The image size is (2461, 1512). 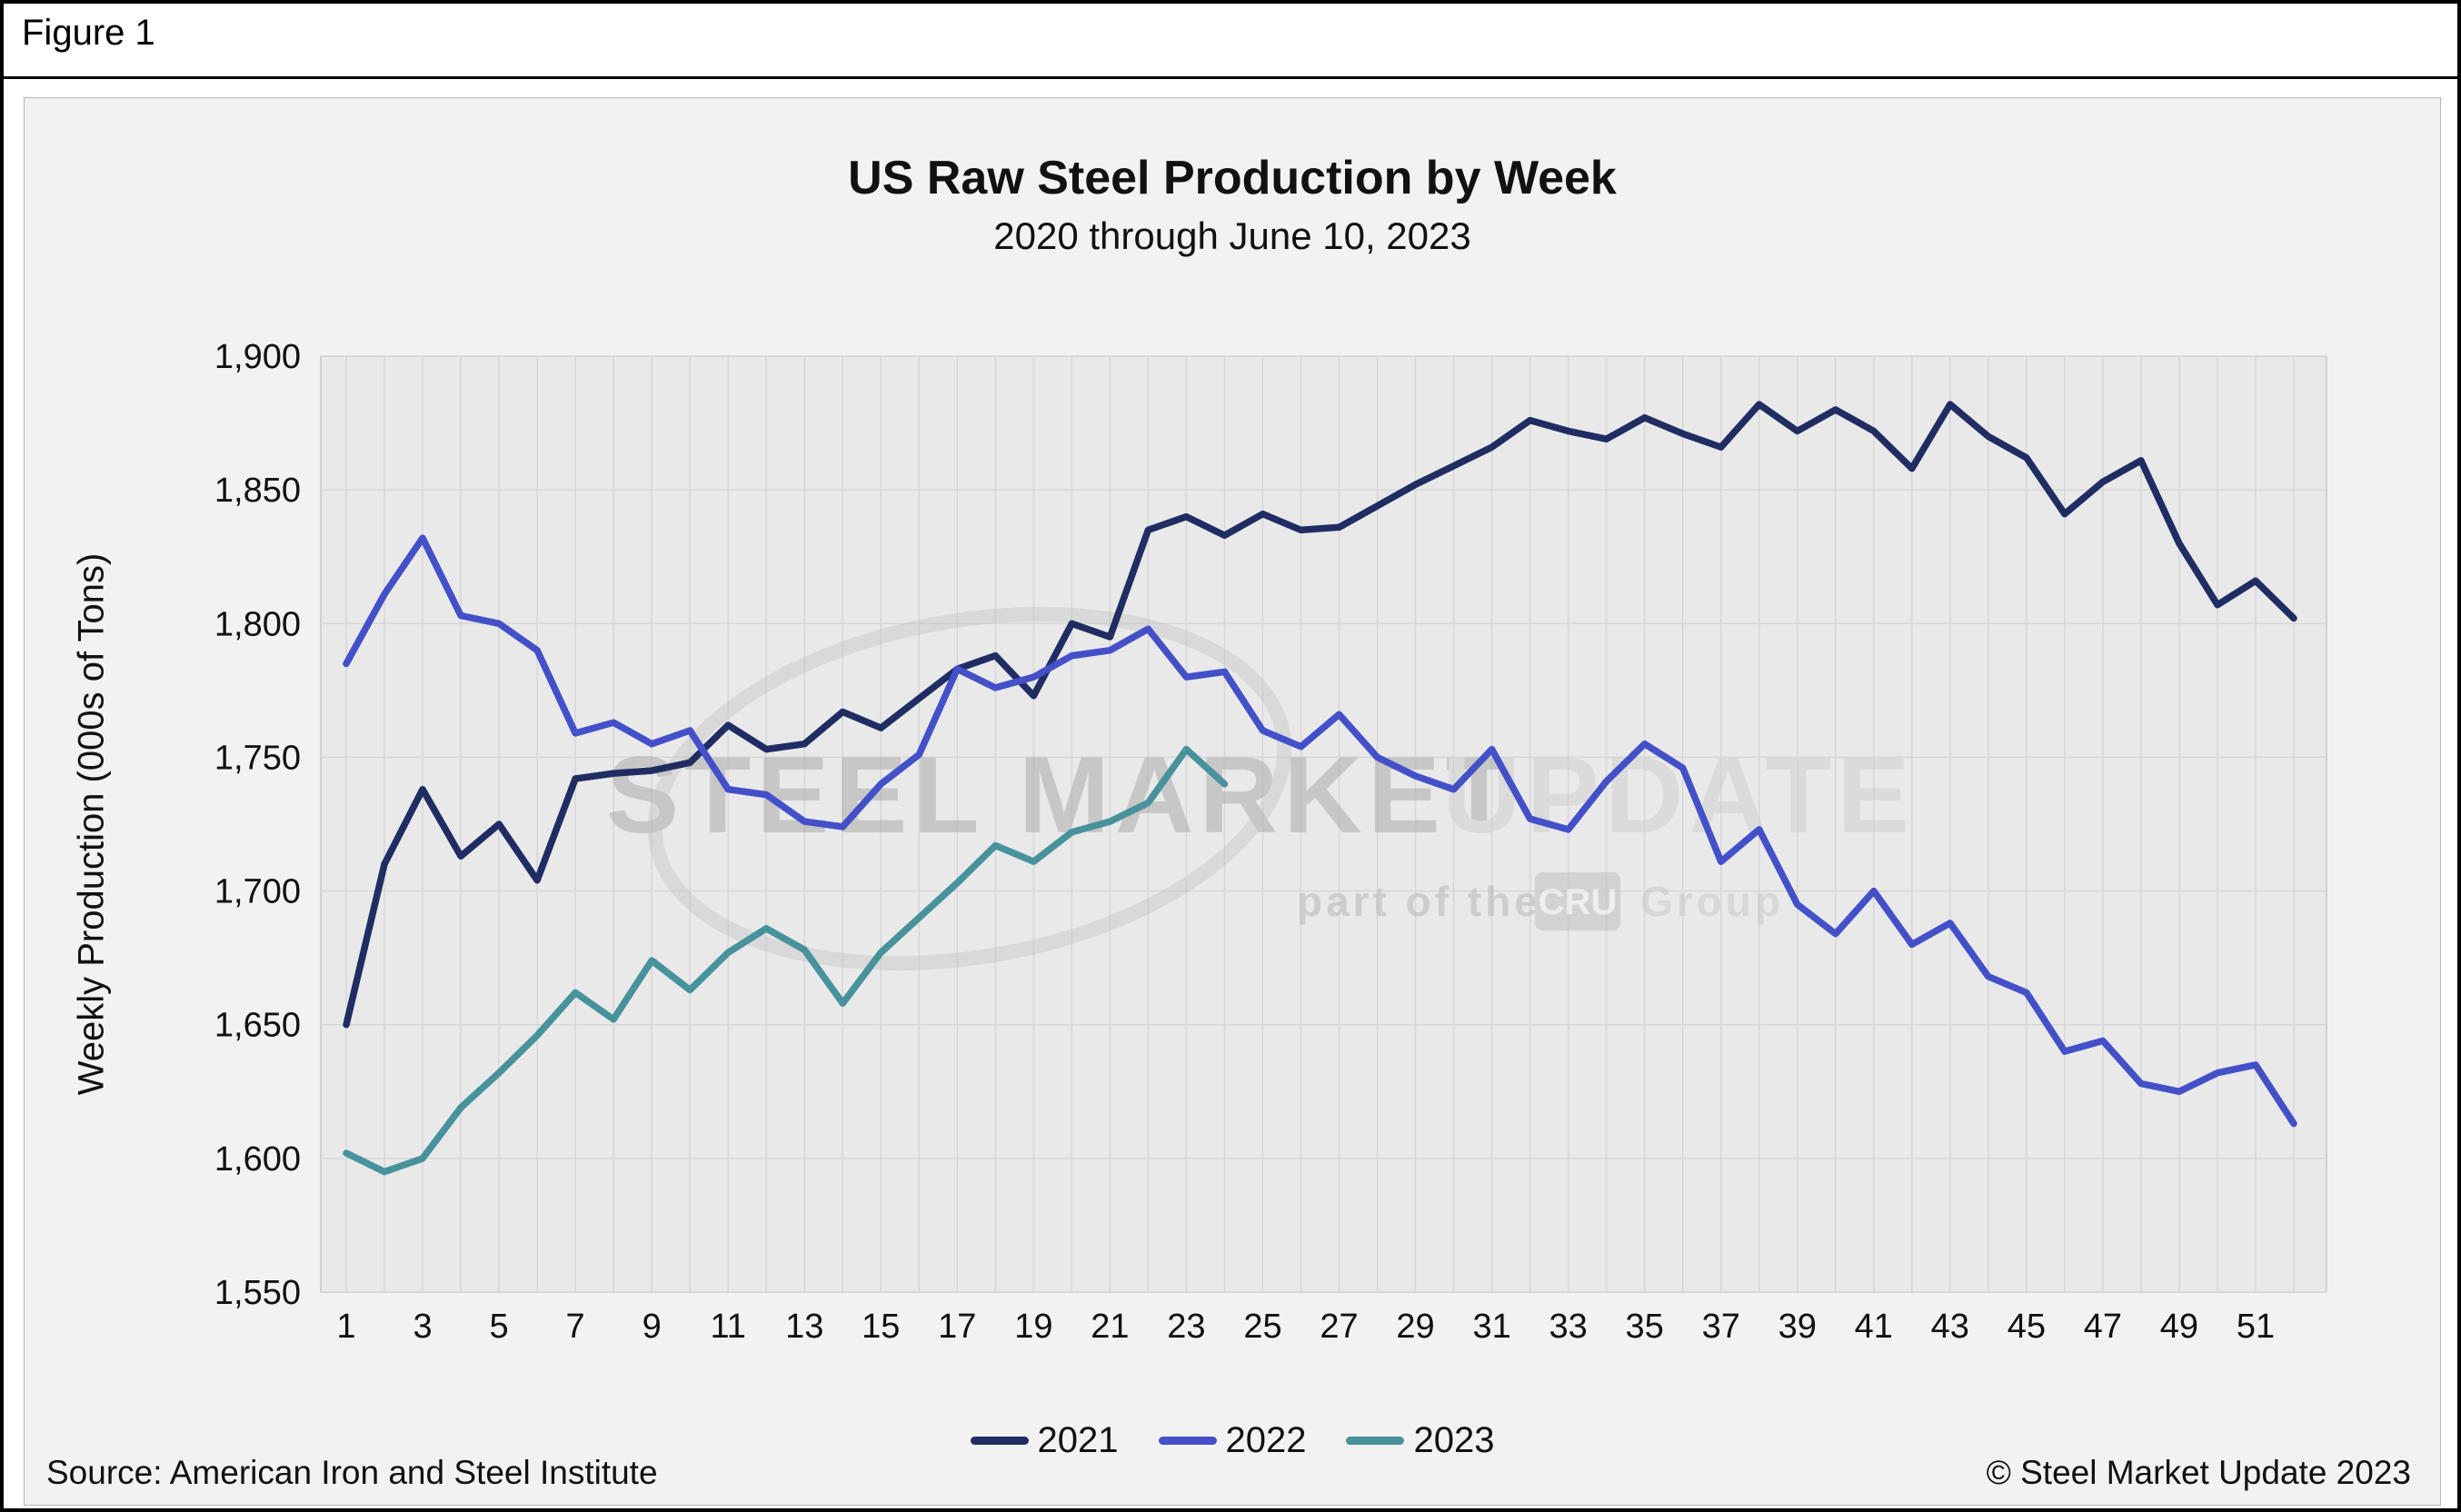 I want to click on x-tick-label: 3, so click(x=422, y=1327).